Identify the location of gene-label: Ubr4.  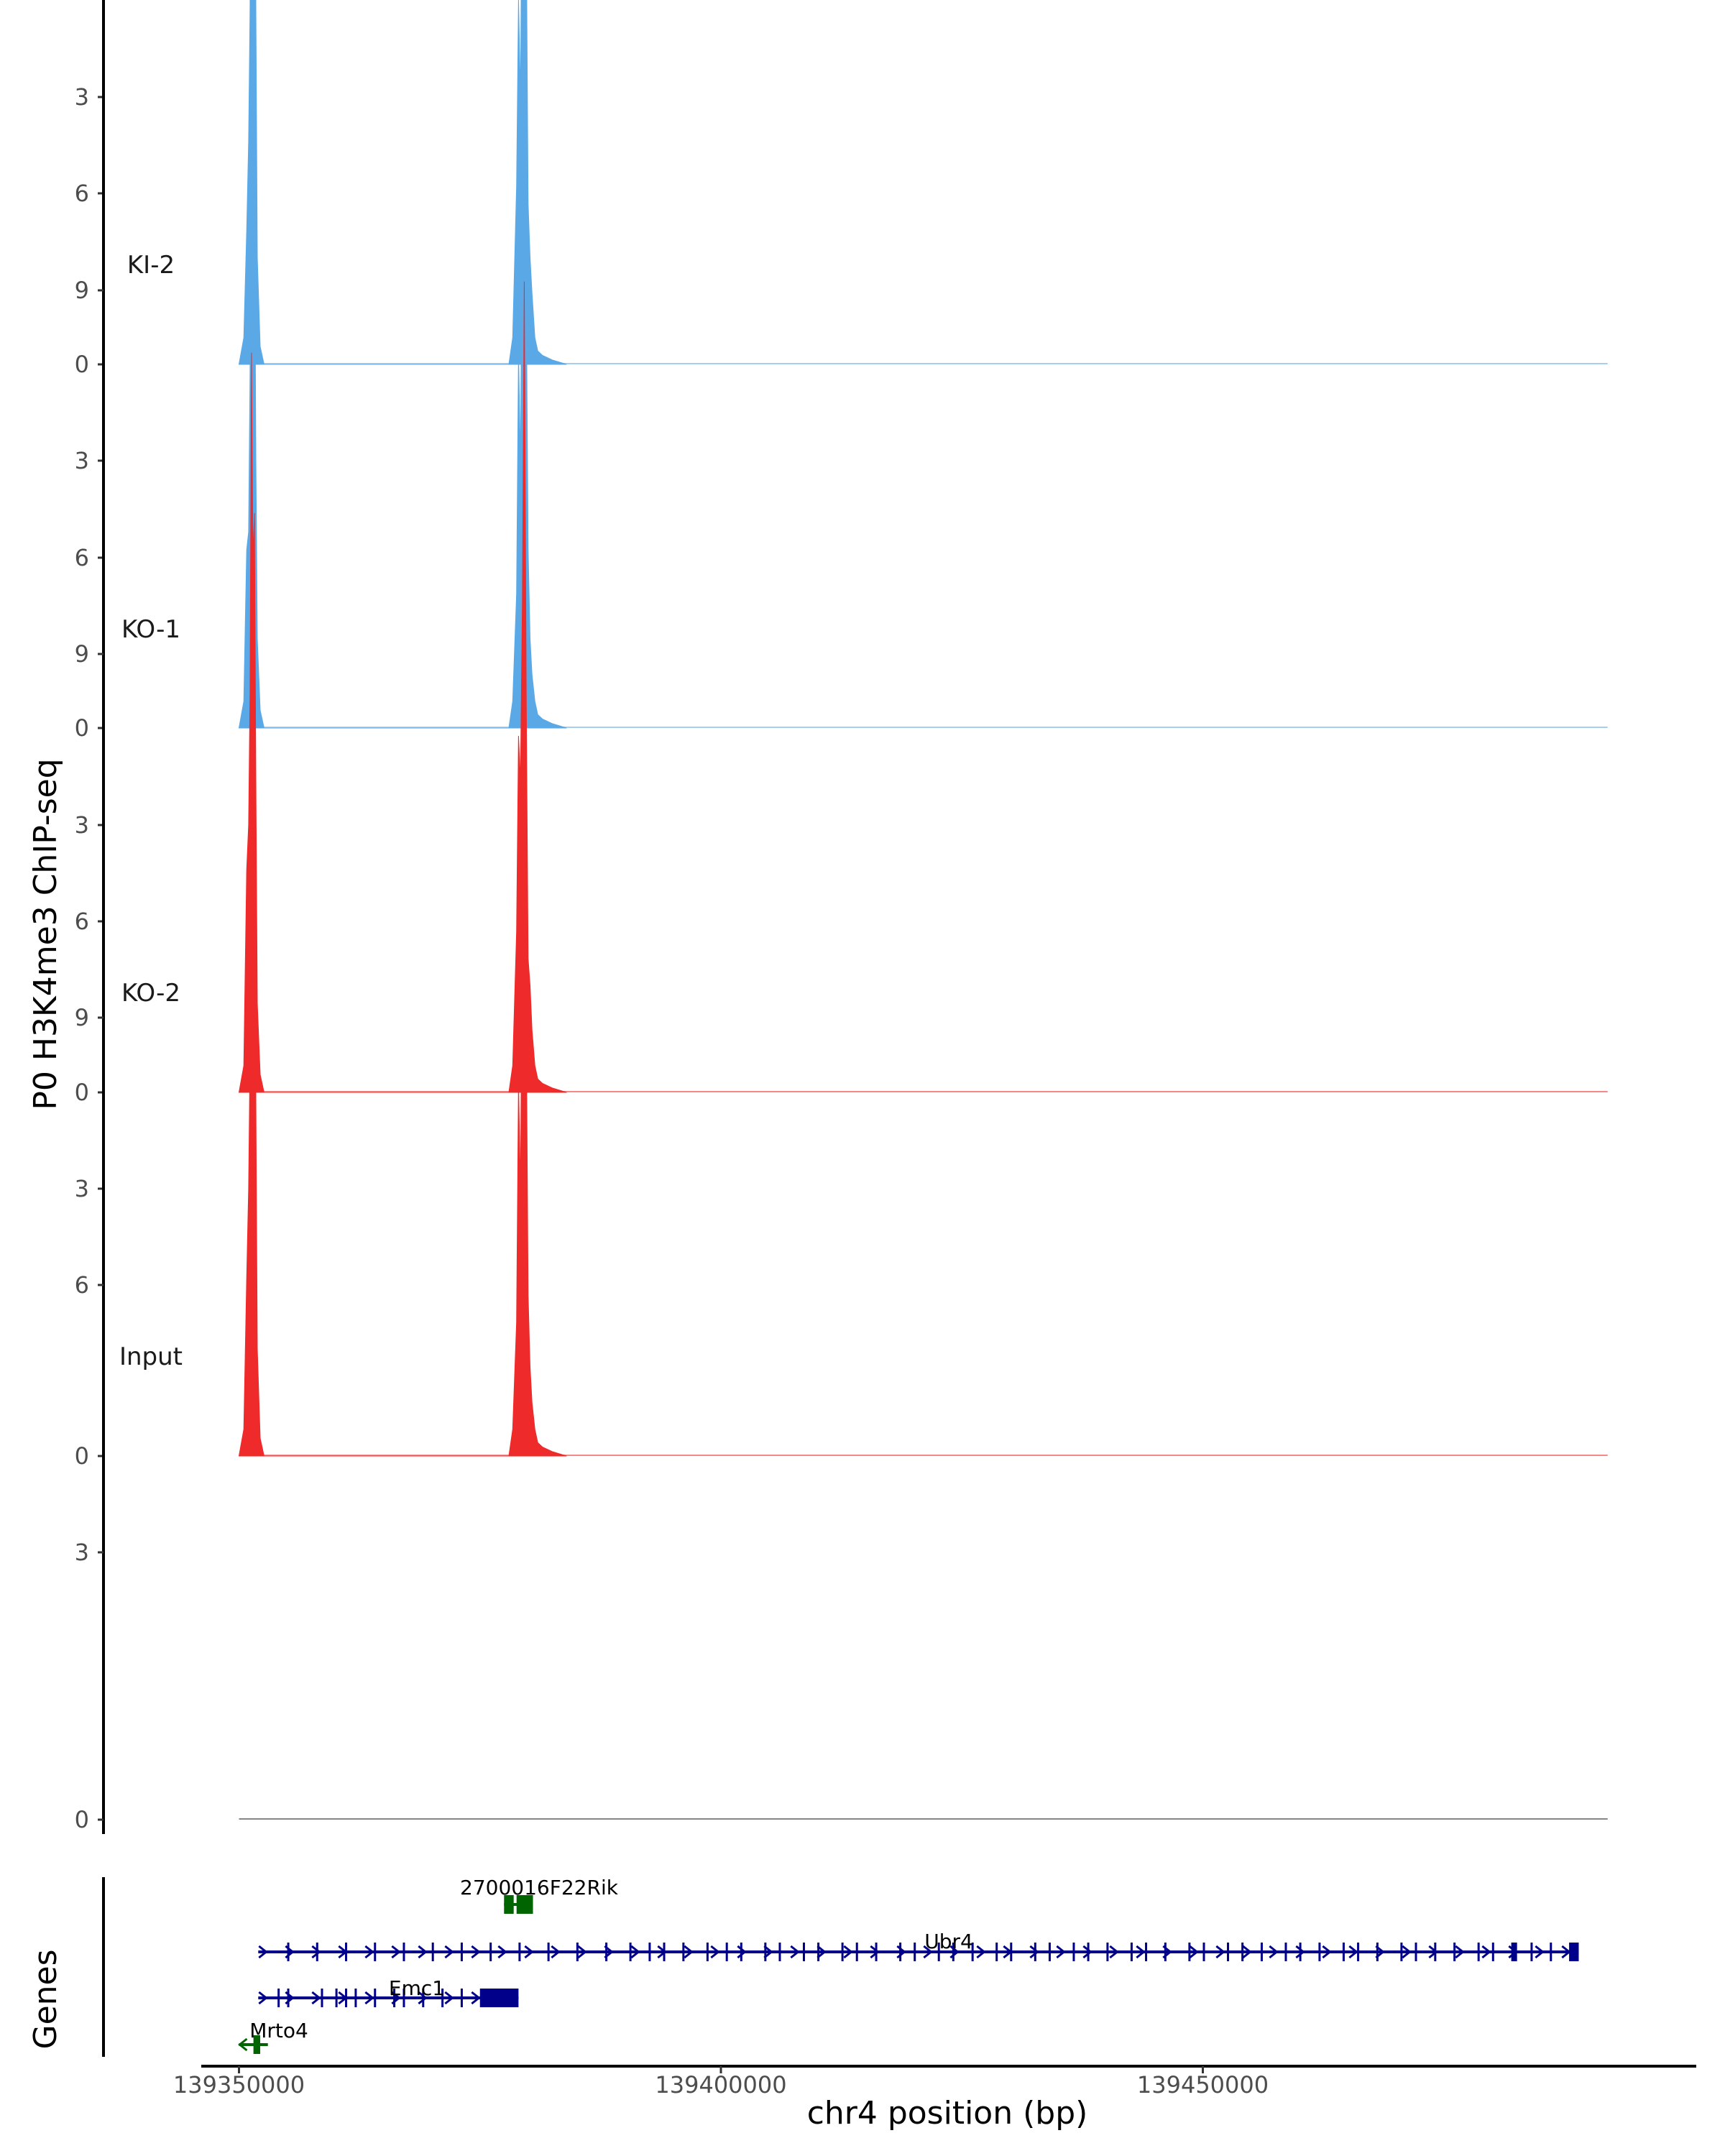
(948, 1941).